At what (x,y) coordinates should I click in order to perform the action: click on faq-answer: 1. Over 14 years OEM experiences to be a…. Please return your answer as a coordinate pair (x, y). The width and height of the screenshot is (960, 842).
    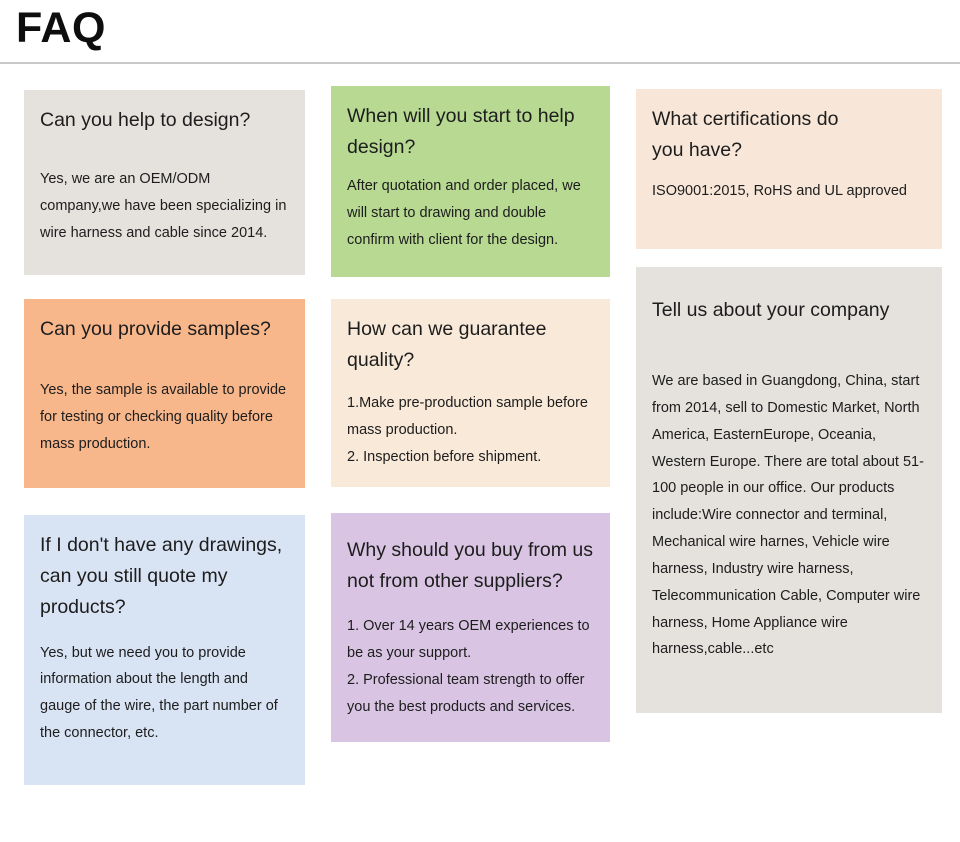
    Looking at the image, I should click on (468, 640).